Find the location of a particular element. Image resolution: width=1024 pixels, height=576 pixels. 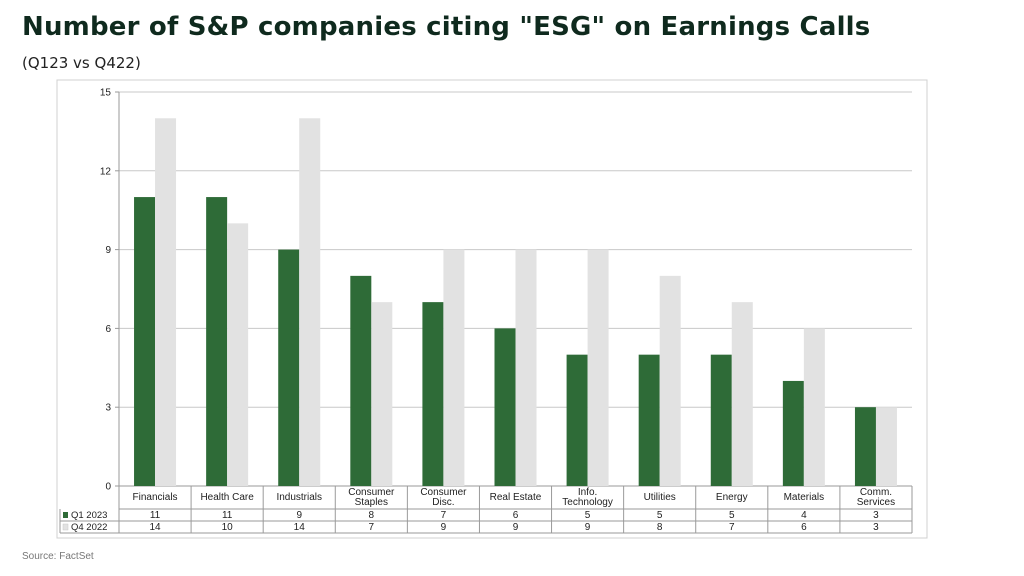

category-label: Energy is located at coordinates (732, 497).